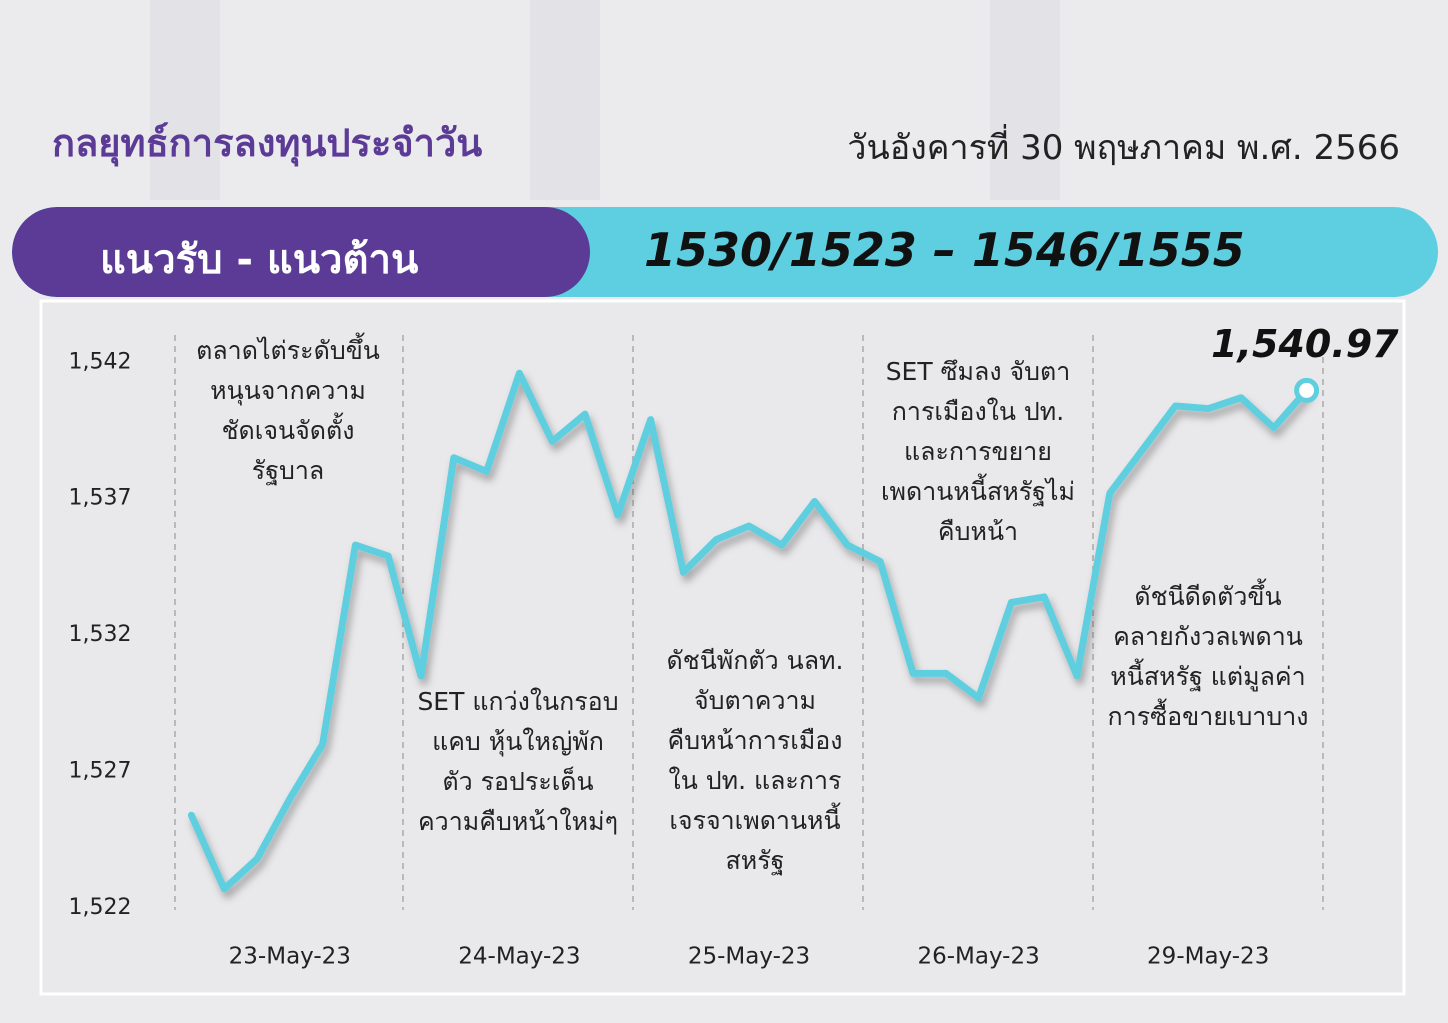 This screenshot has height=1023, width=1448. Describe the element at coordinates (517, 701) in the screenshot. I see `annotation: SET แกว่งในกรอบ` at that location.